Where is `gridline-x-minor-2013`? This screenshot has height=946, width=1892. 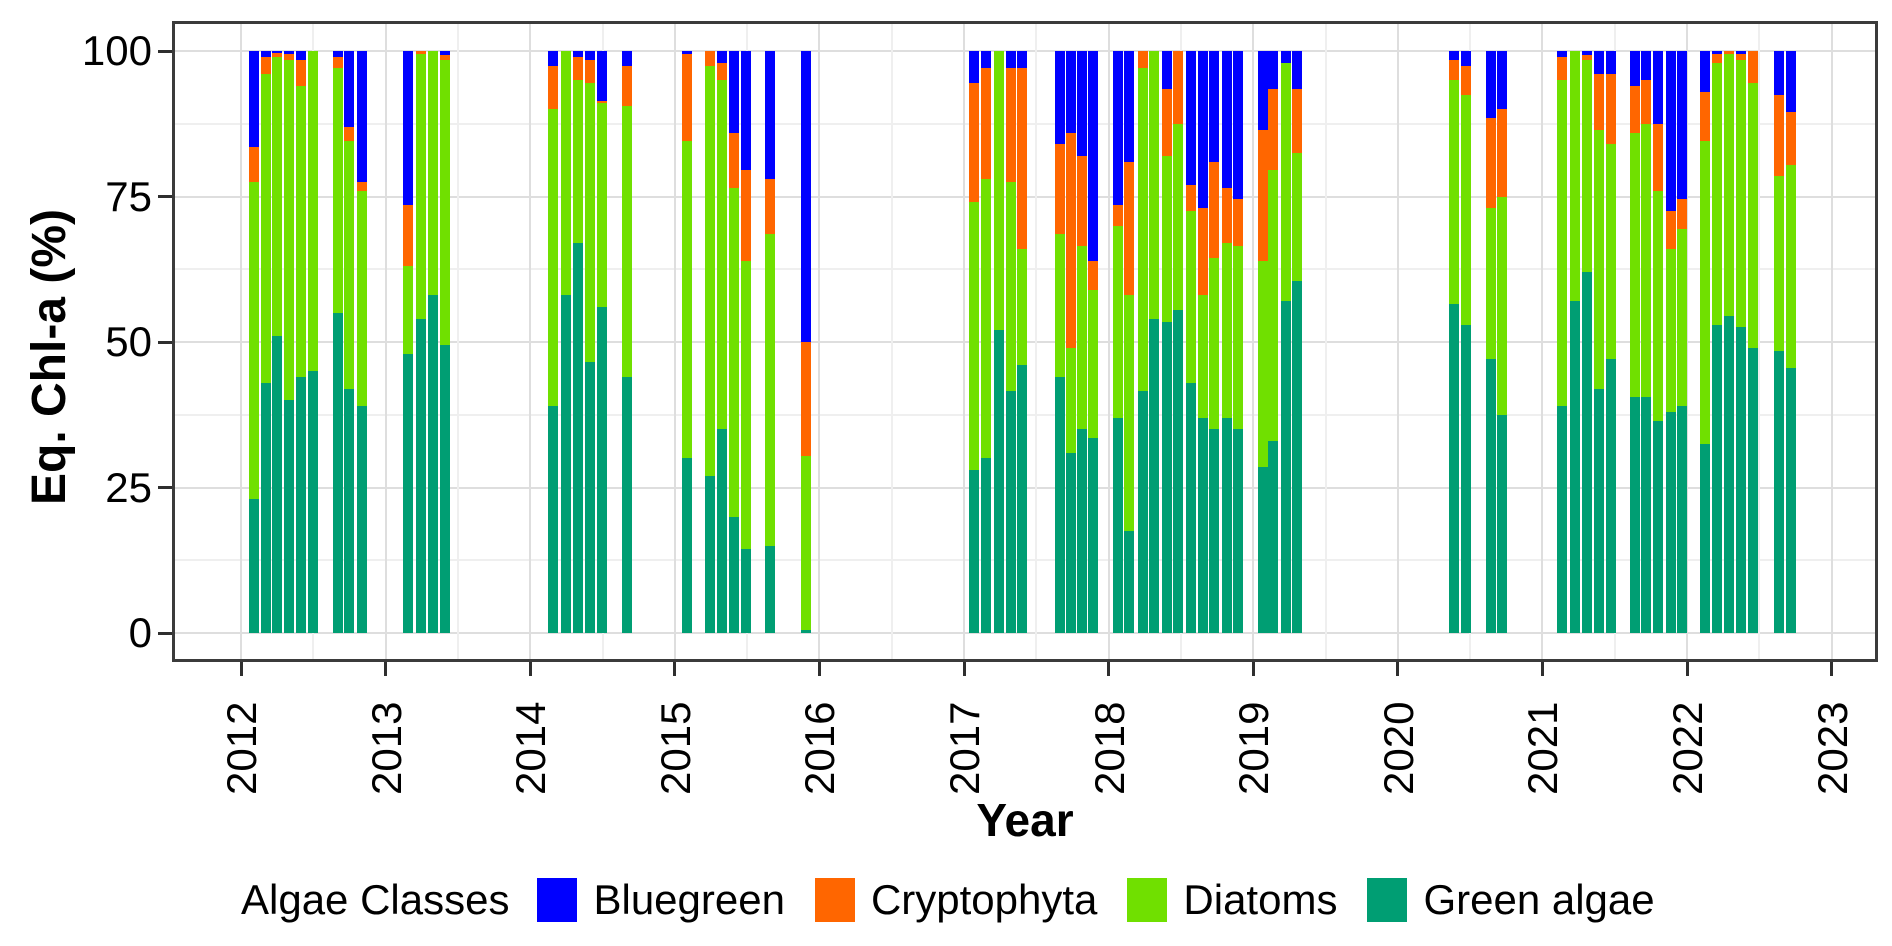
gridline-x-minor-2013 is located at coordinates (457, 341).